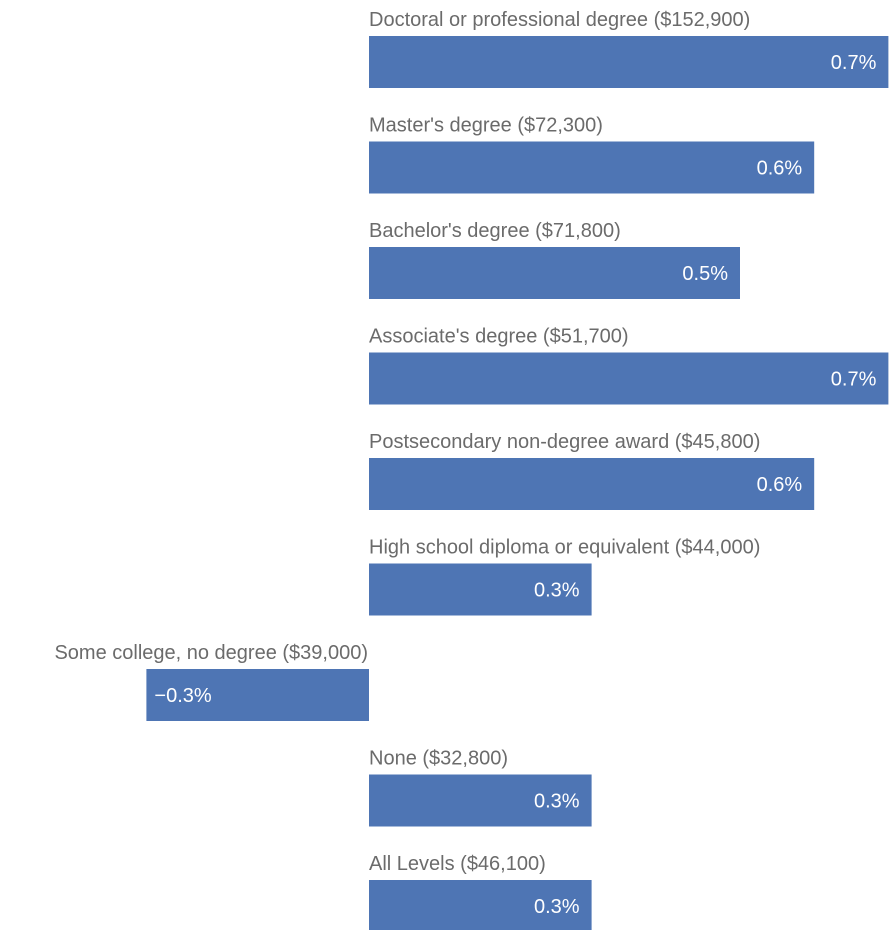 The width and height of the screenshot is (890, 930). Describe the element at coordinates (495, 231) in the screenshot. I see `category-label: Bachelor's degree ($71,800)` at that location.